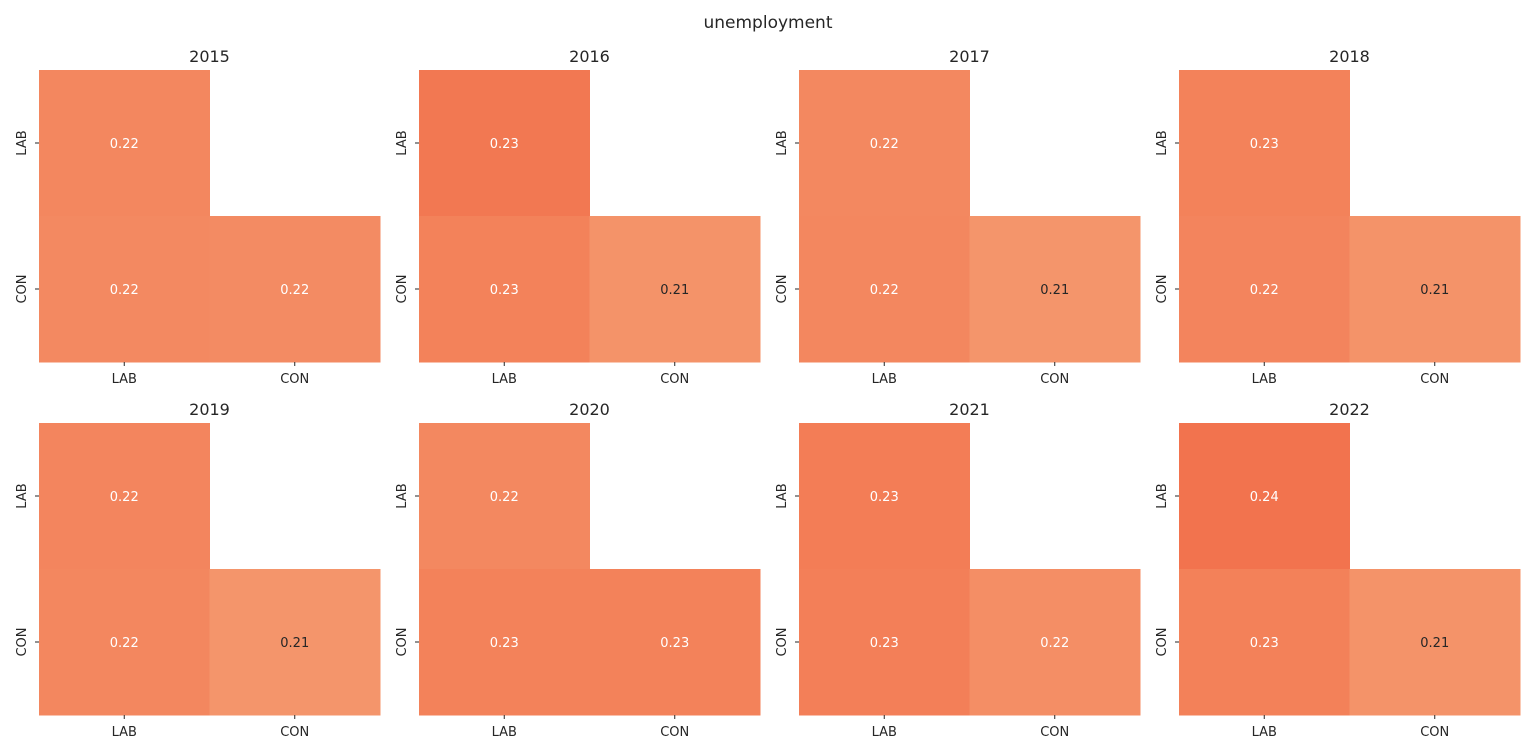  What do you see at coordinates (969, 409) in the screenshot?
I see `panel-title: 2021` at bounding box center [969, 409].